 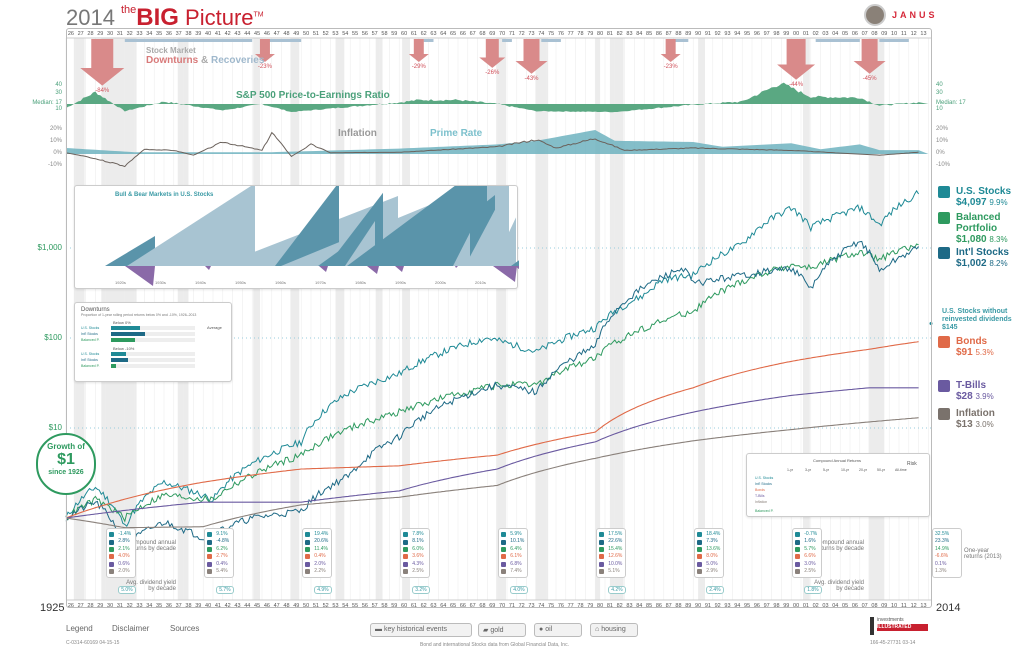 I want to click on decade-return: 6.0%, so click(x=418, y=548).